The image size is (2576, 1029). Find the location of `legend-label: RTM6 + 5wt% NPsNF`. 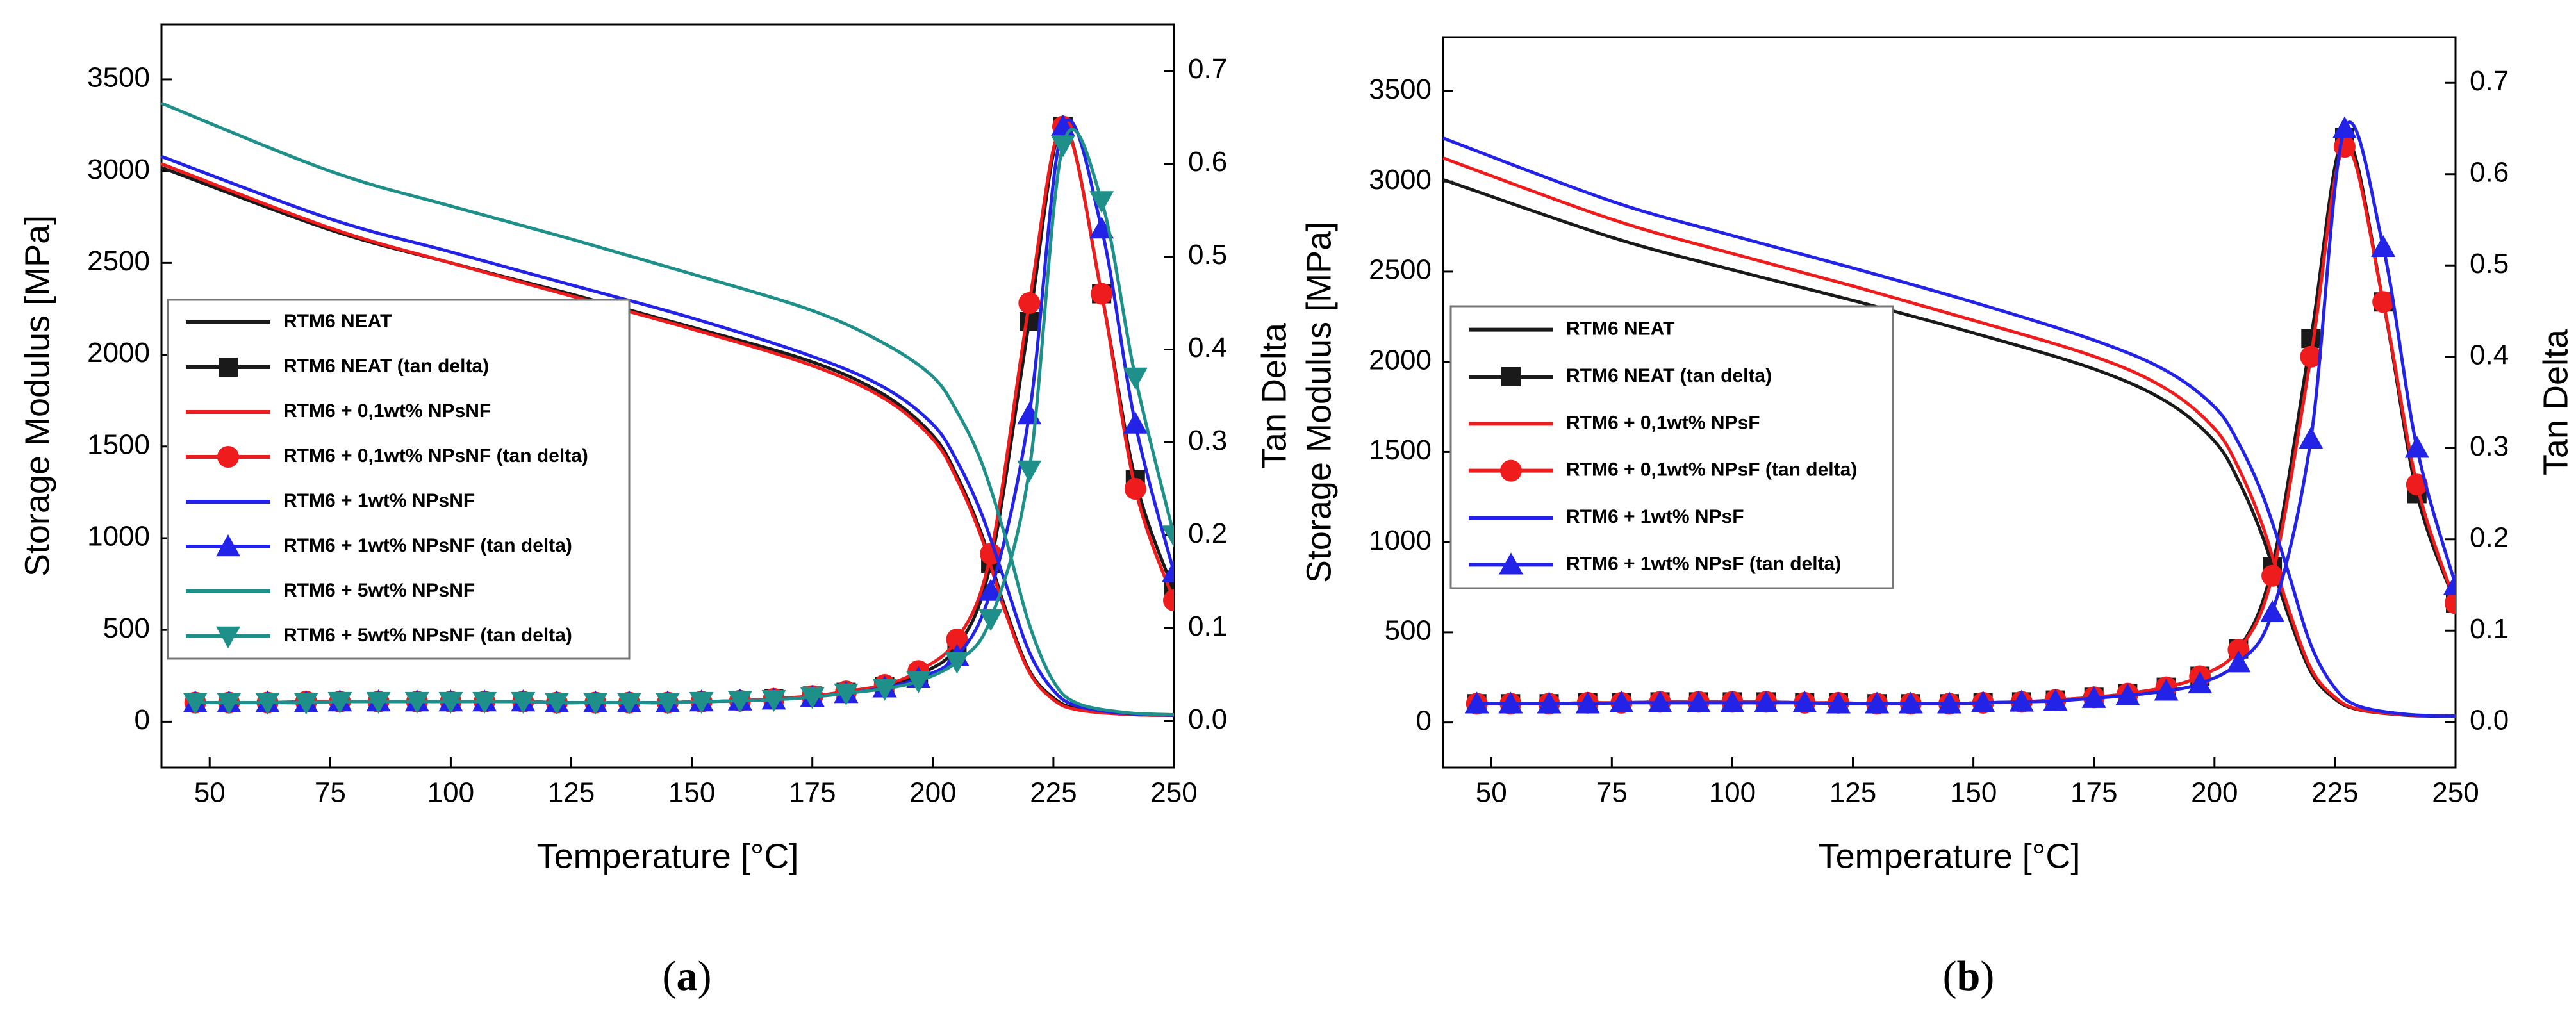

legend-label: RTM6 + 5wt% NPsNF is located at coordinates (379, 590).